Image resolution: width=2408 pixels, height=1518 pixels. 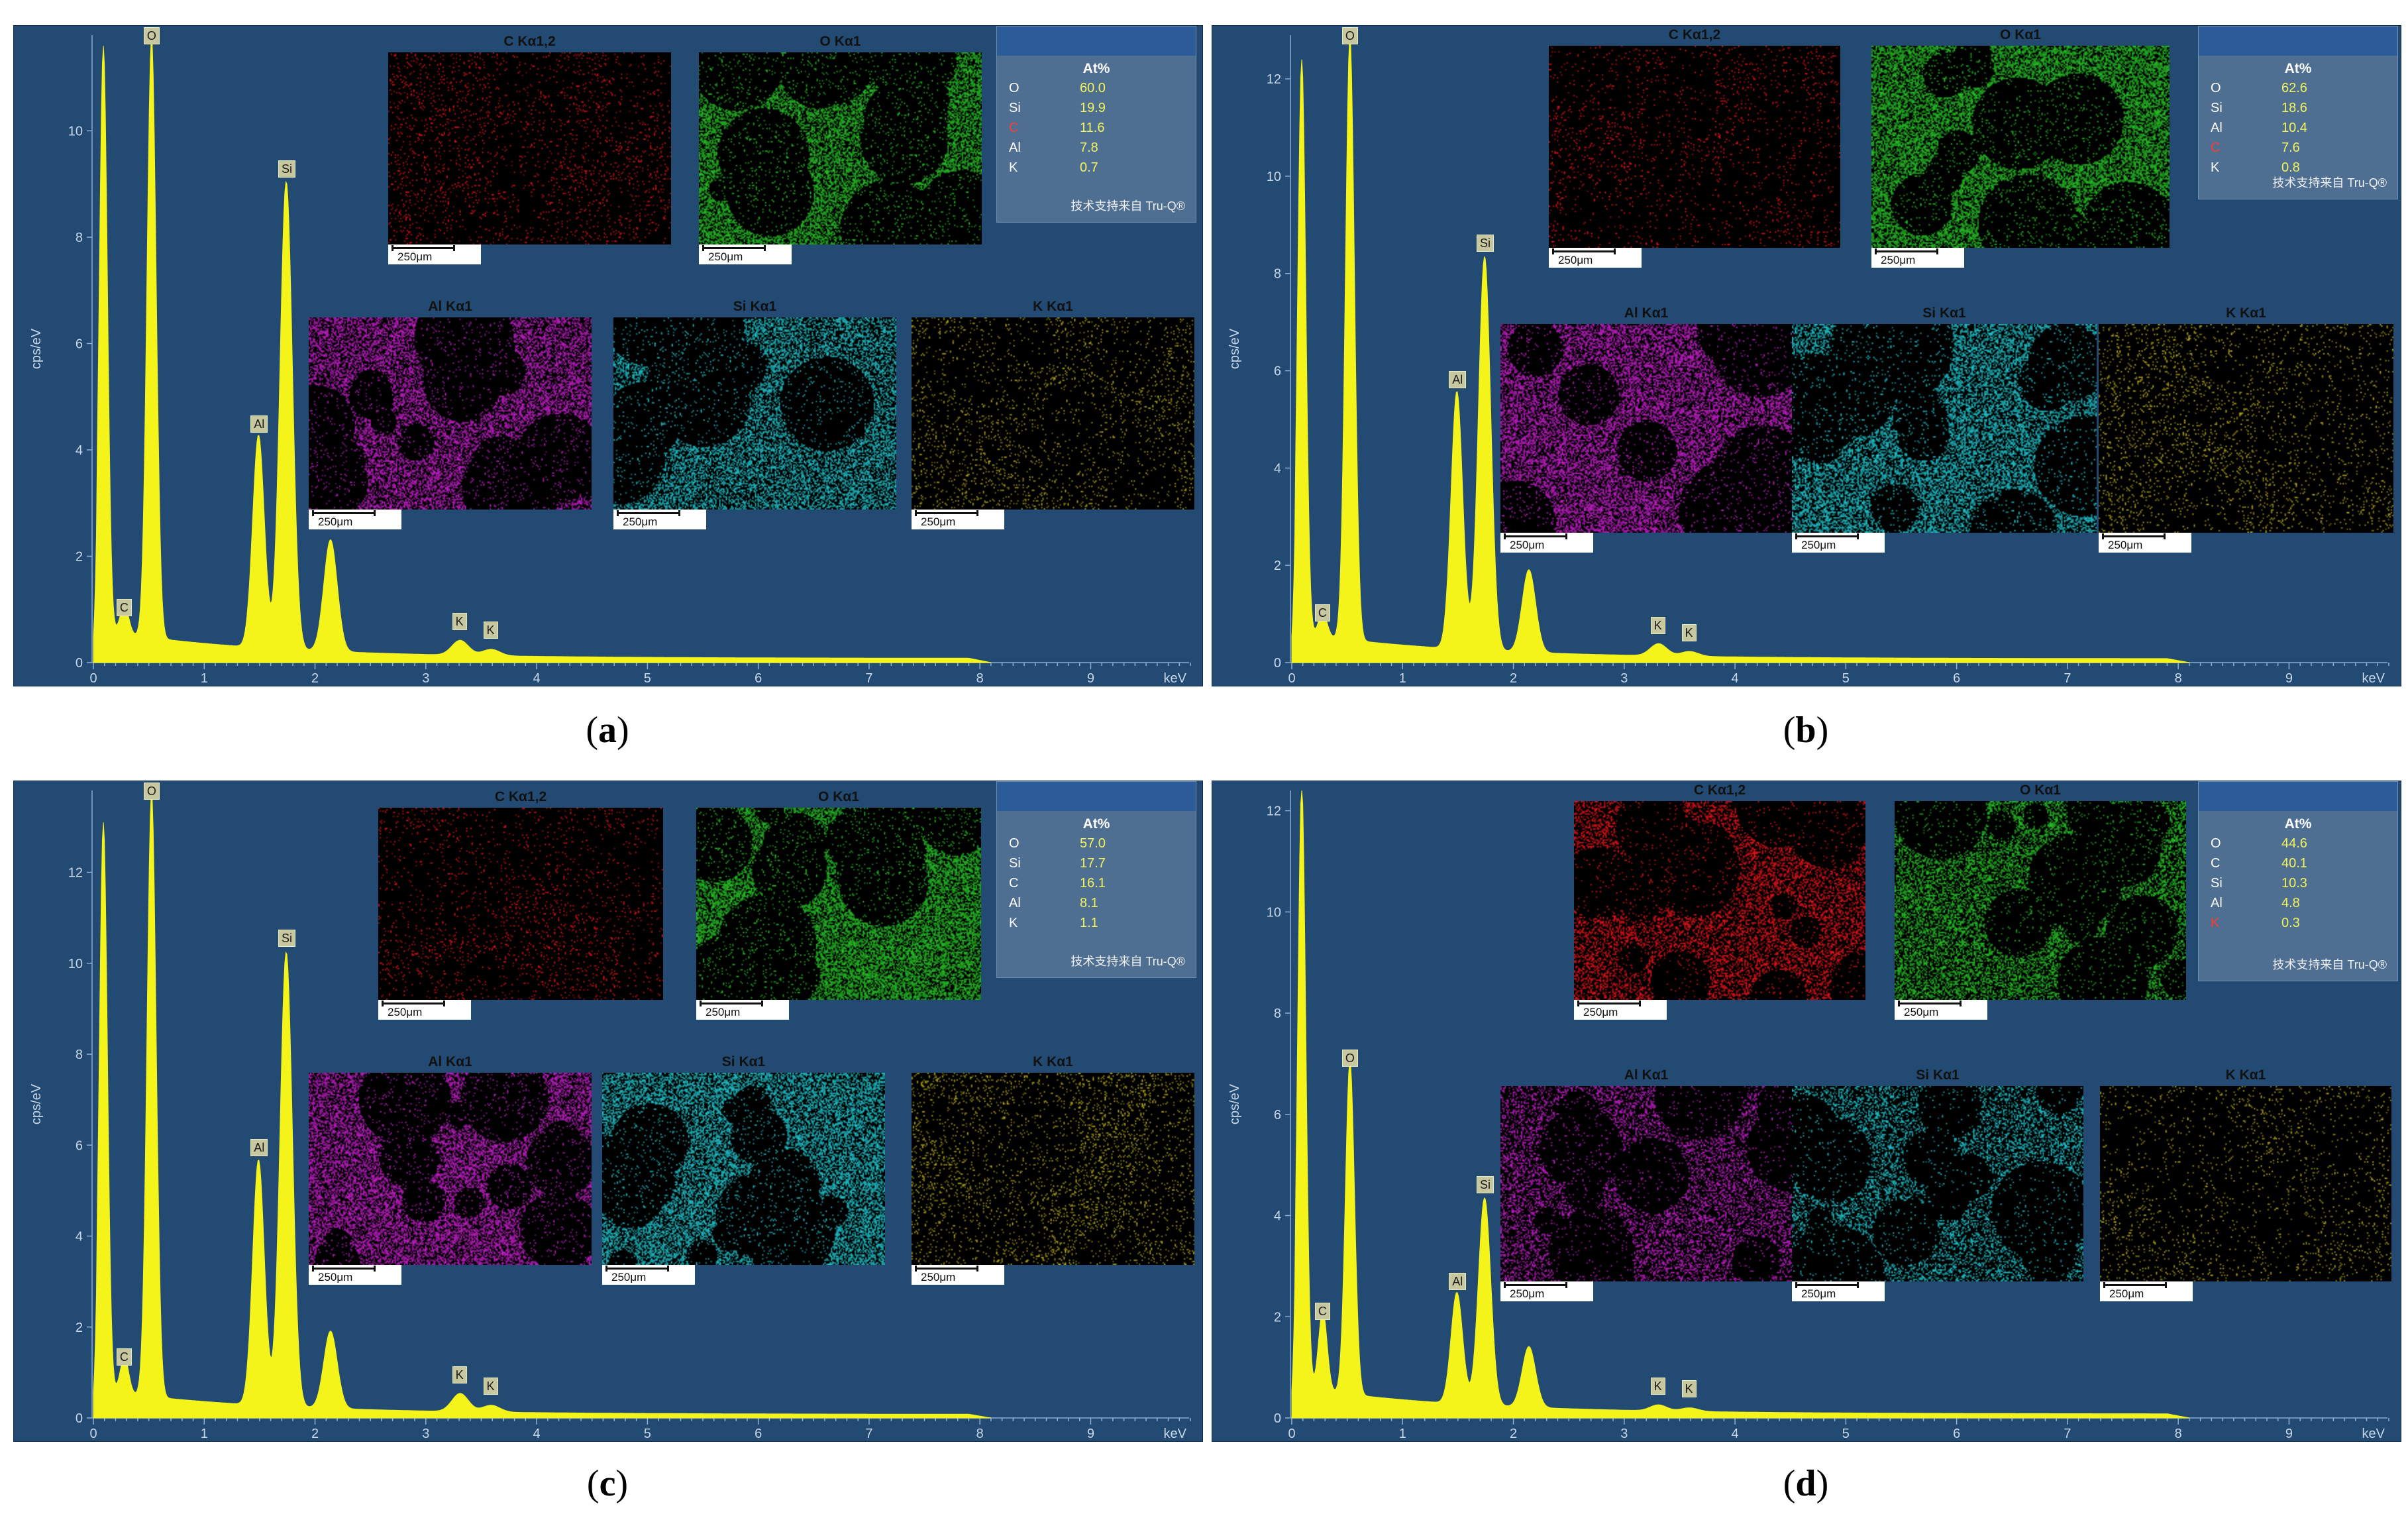 I want to click on atomic-percent: 57.0, so click(x=1093, y=843).